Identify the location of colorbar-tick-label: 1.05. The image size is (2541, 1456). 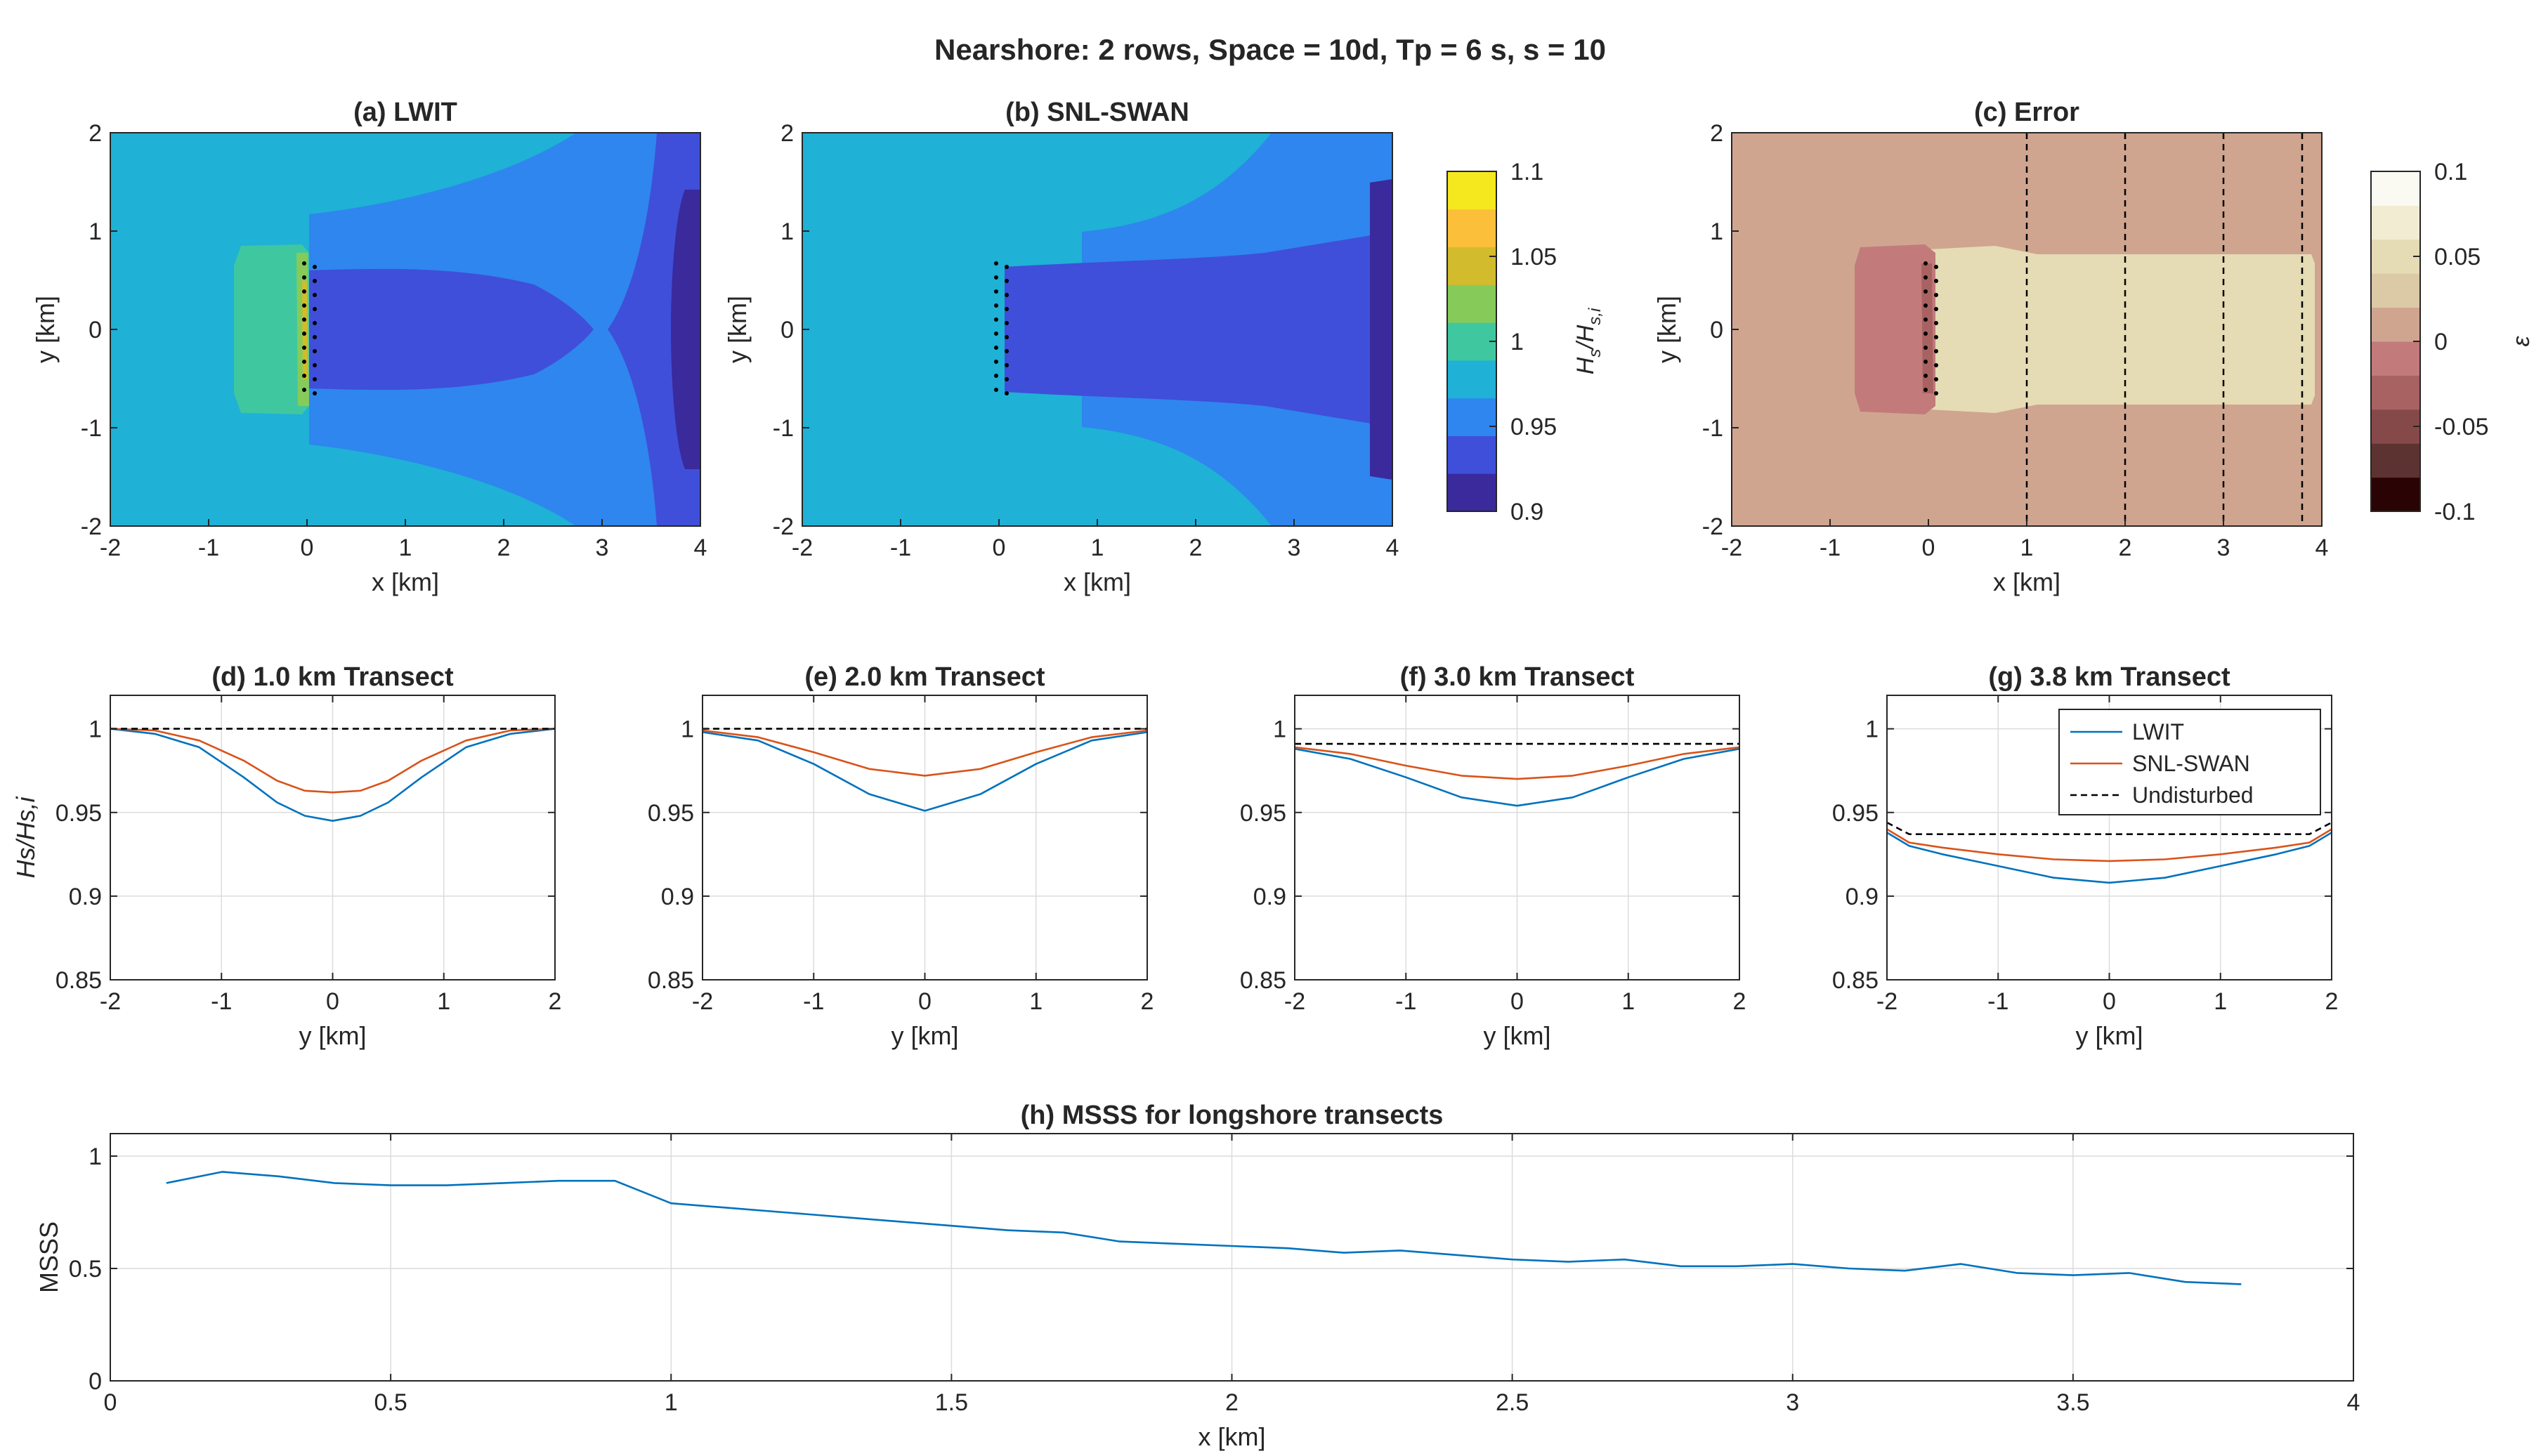
(1533, 257).